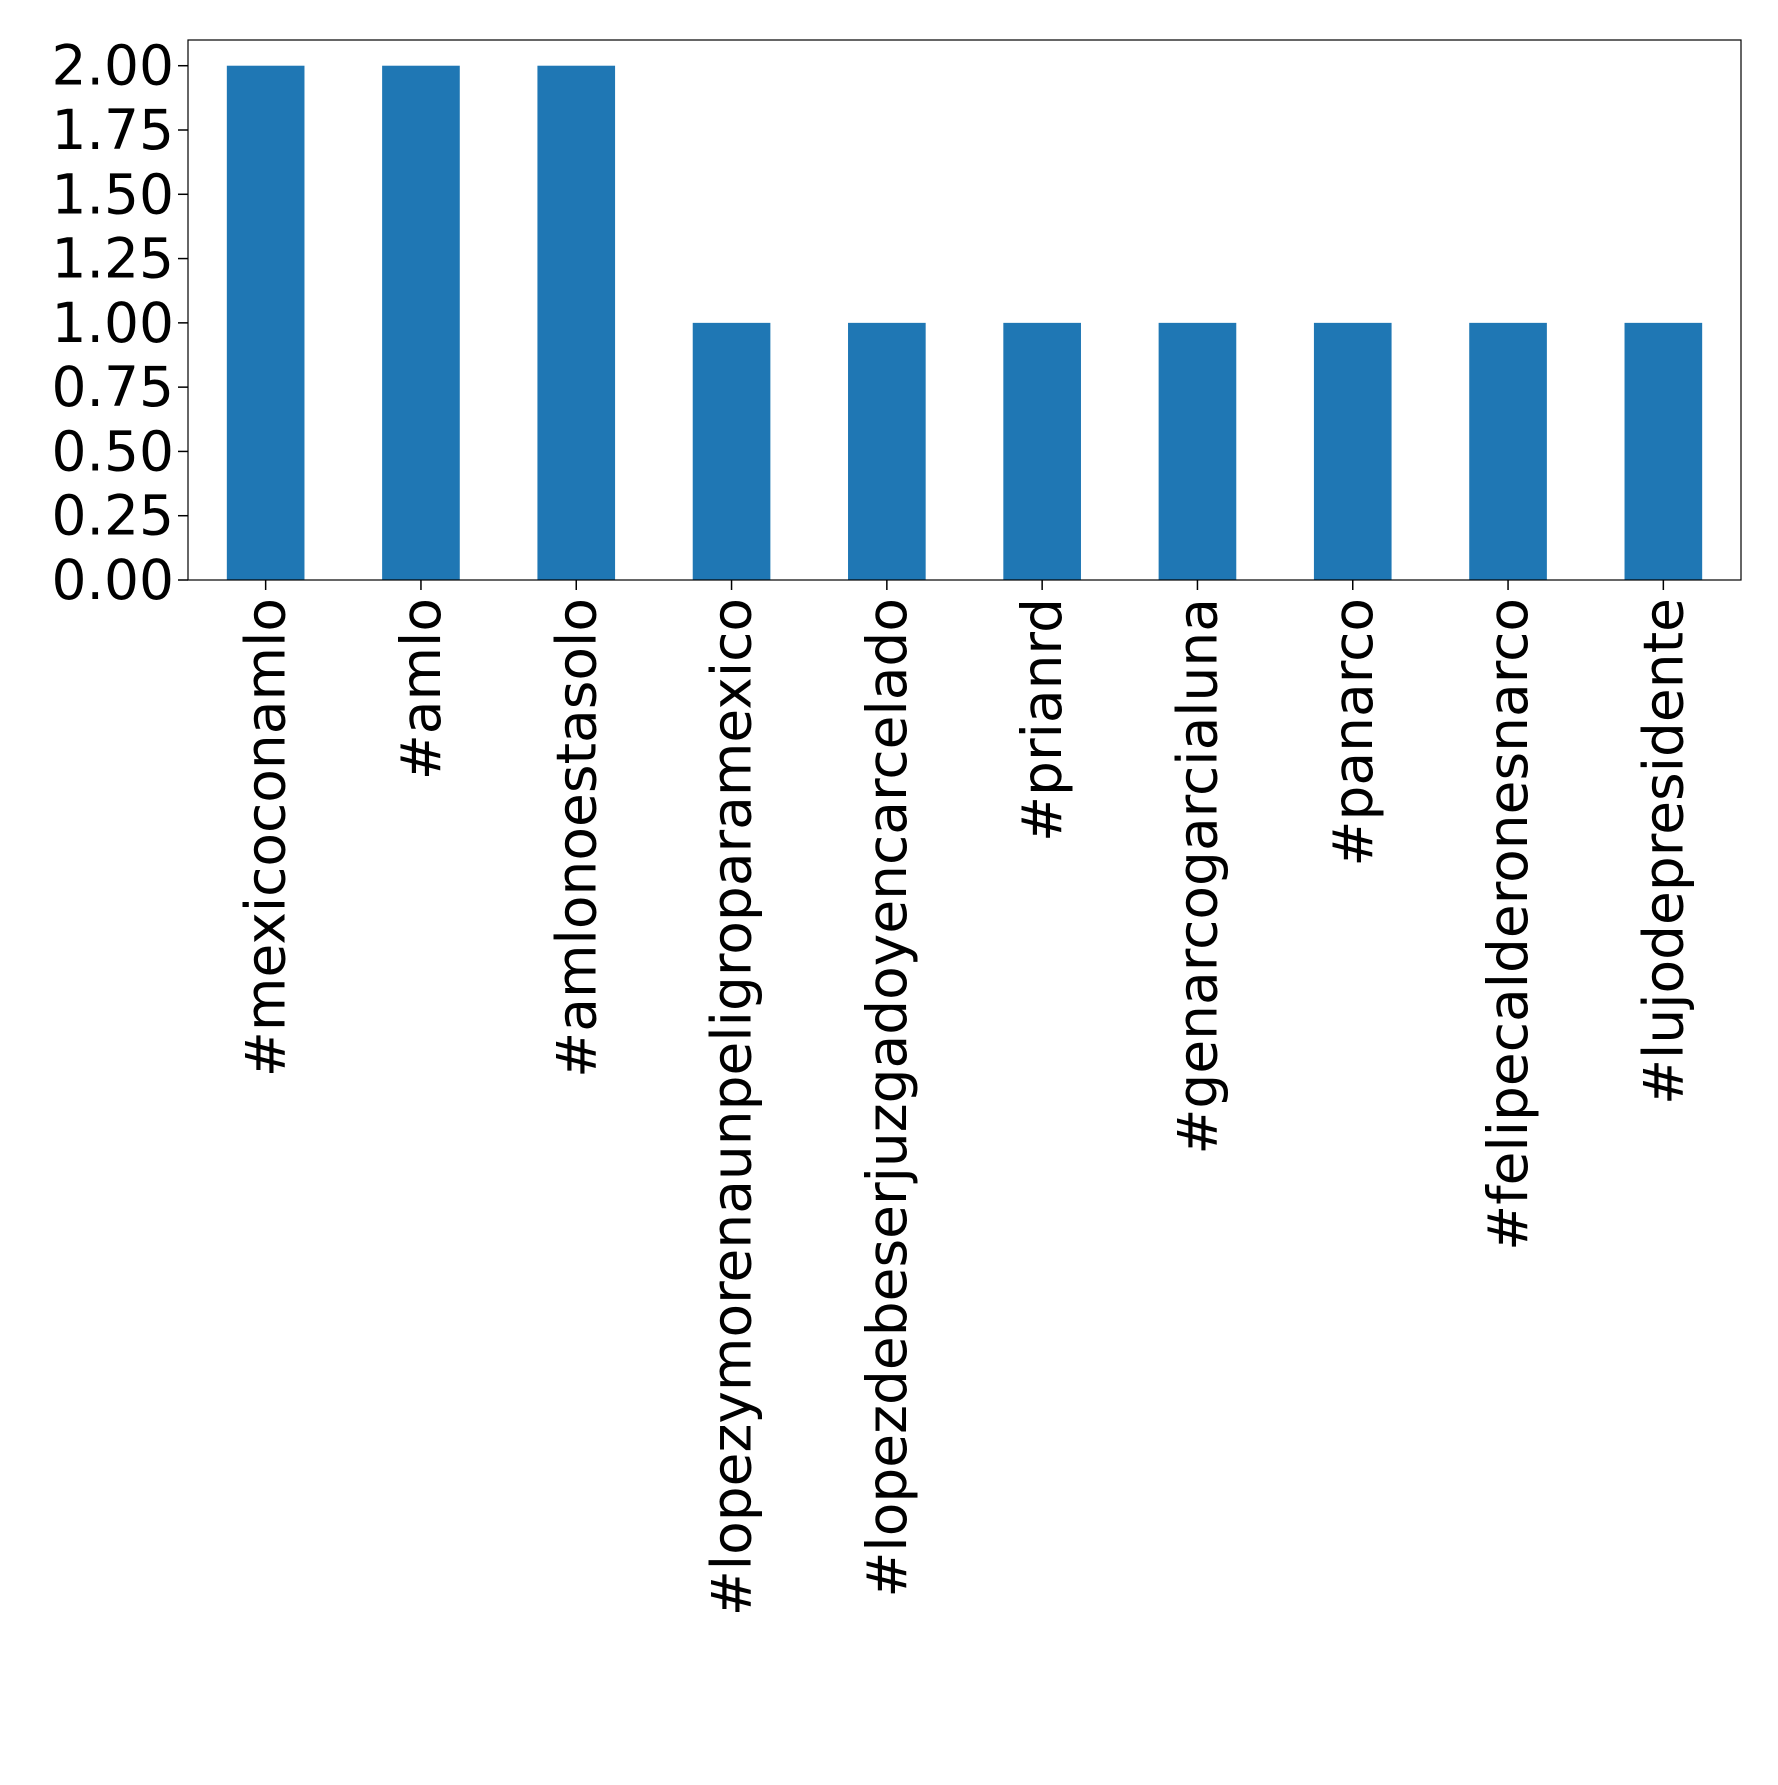 This screenshot has height=1785, width=1778. I want to click on x-tick-label: #lujodepresidente, so click(1663, 851).